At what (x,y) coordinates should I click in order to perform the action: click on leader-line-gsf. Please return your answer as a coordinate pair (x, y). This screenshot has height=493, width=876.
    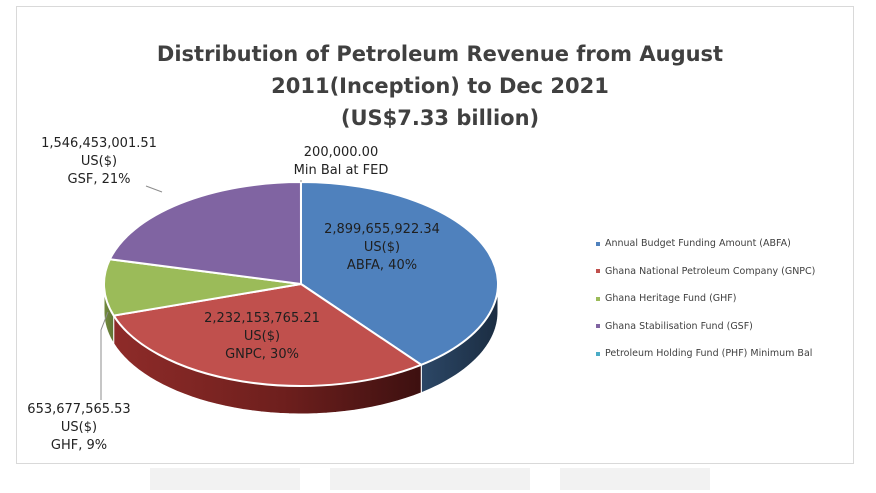
    Looking at the image, I should click on (154, 189).